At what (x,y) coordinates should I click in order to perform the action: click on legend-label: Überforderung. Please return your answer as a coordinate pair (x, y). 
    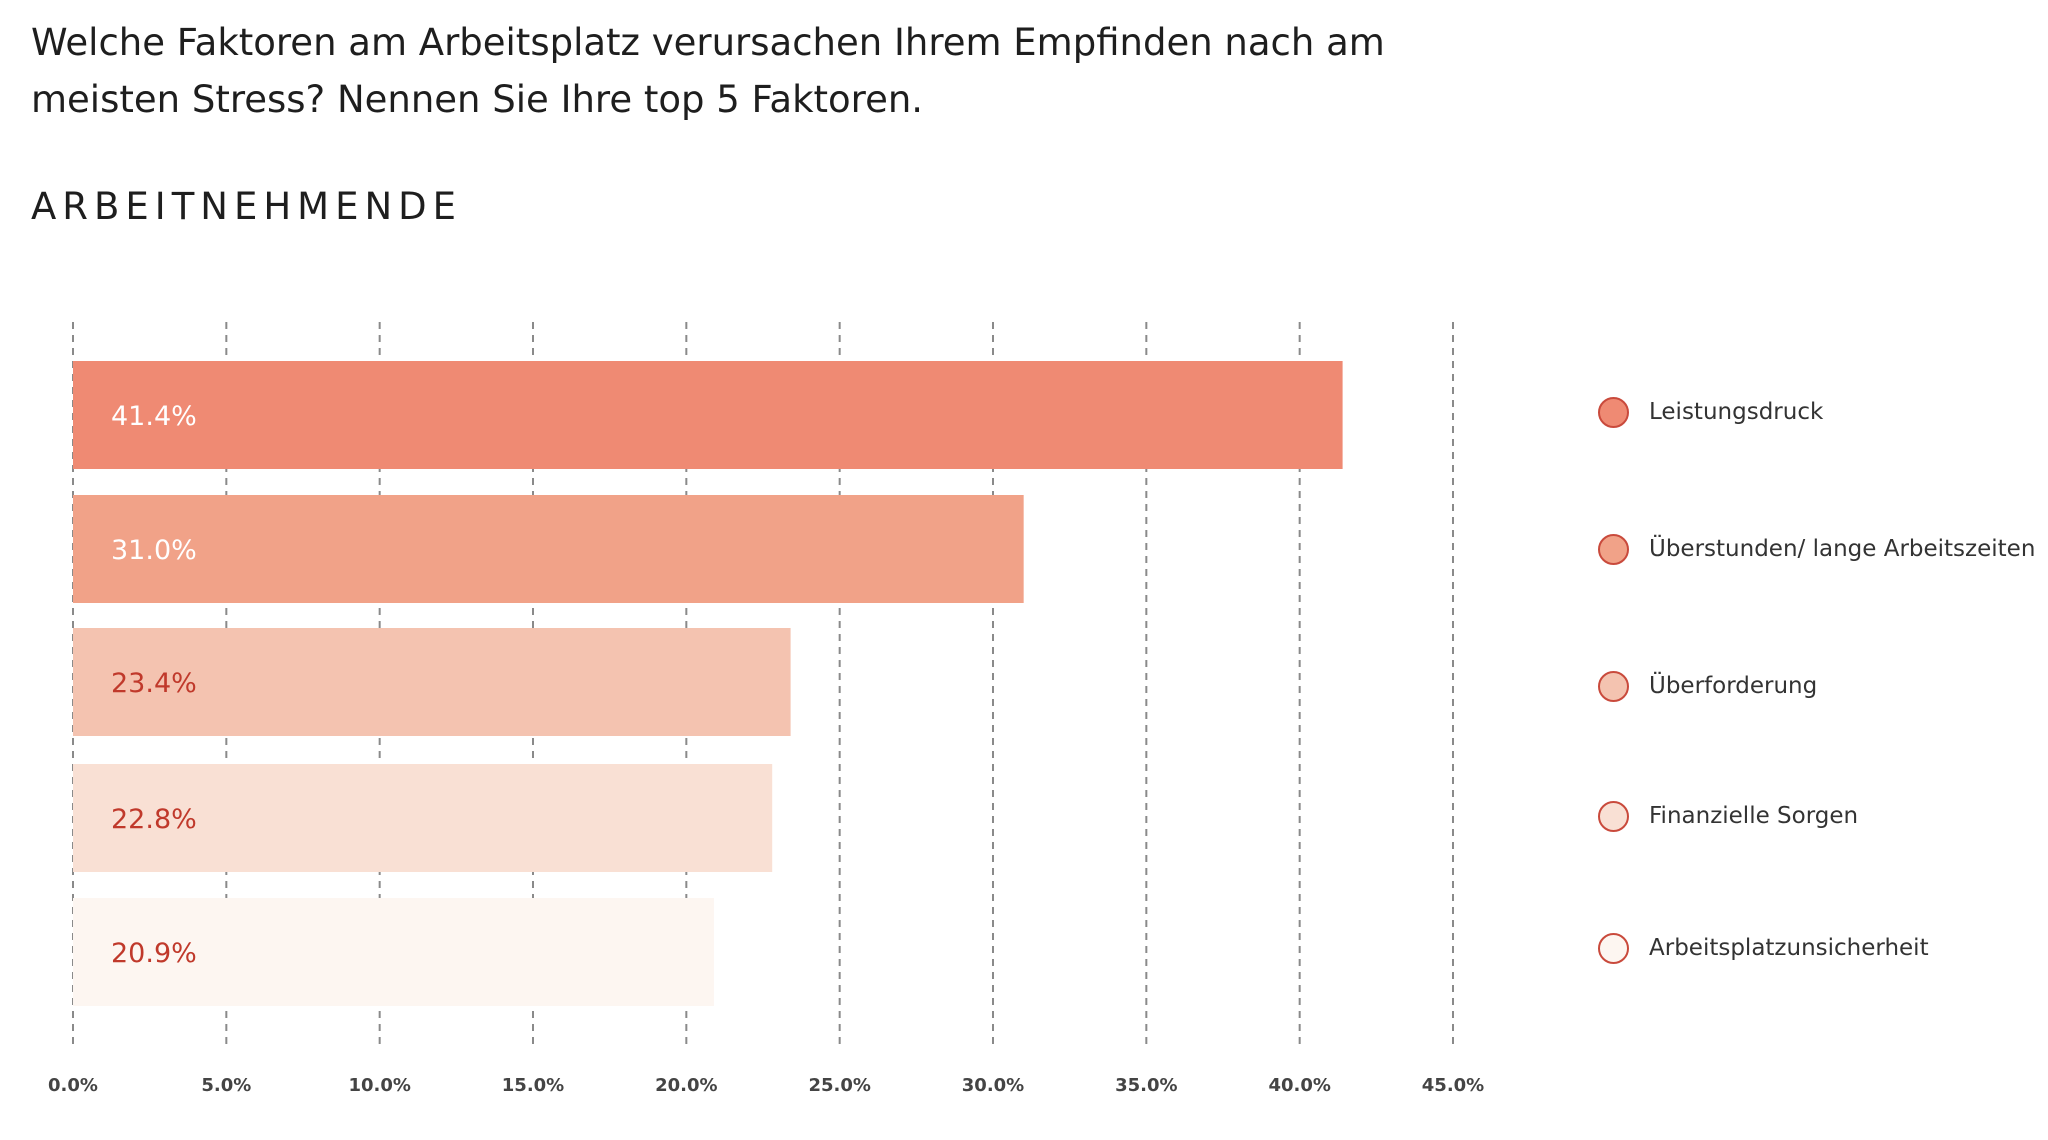
    Looking at the image, I should click on (1733, 686).